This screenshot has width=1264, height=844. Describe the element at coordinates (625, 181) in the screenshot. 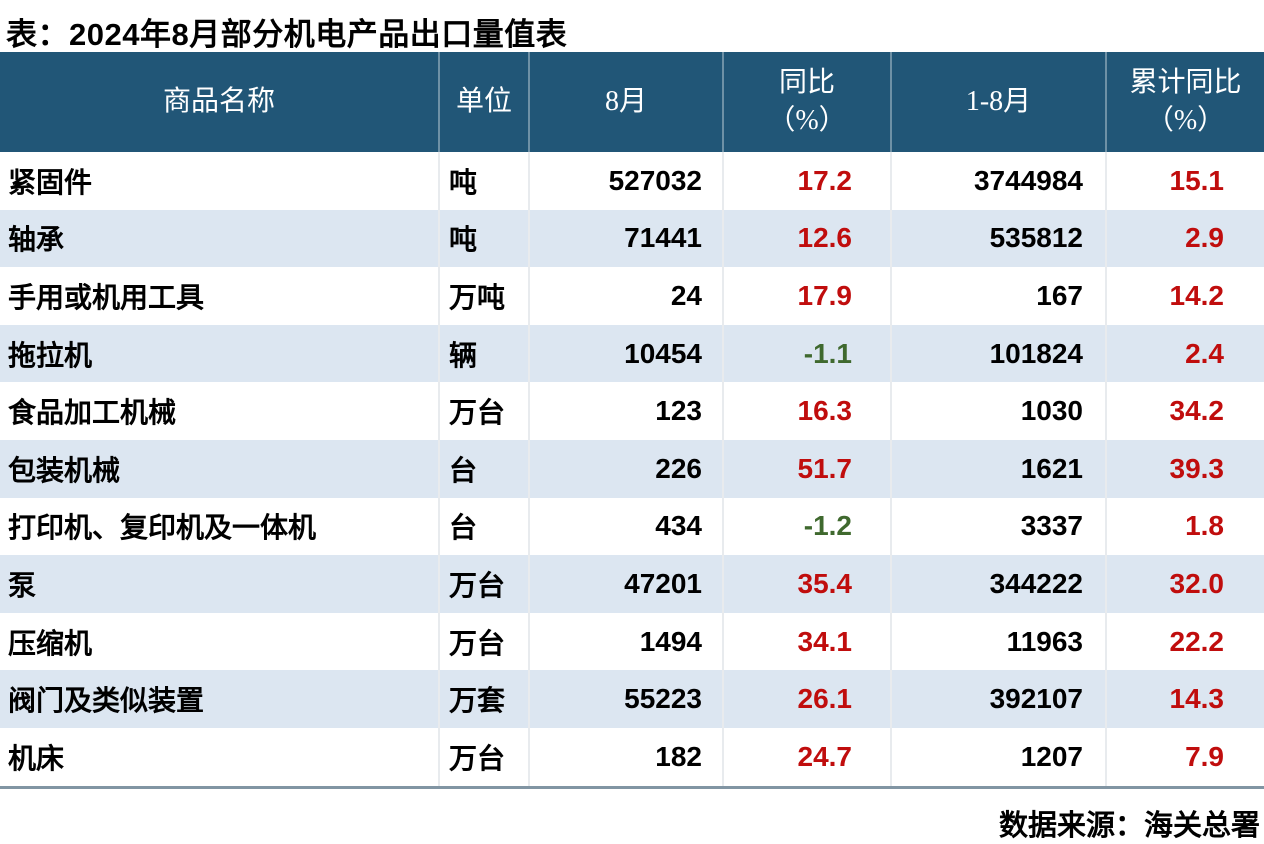

I see `cell-august-value: 527032` at that location.